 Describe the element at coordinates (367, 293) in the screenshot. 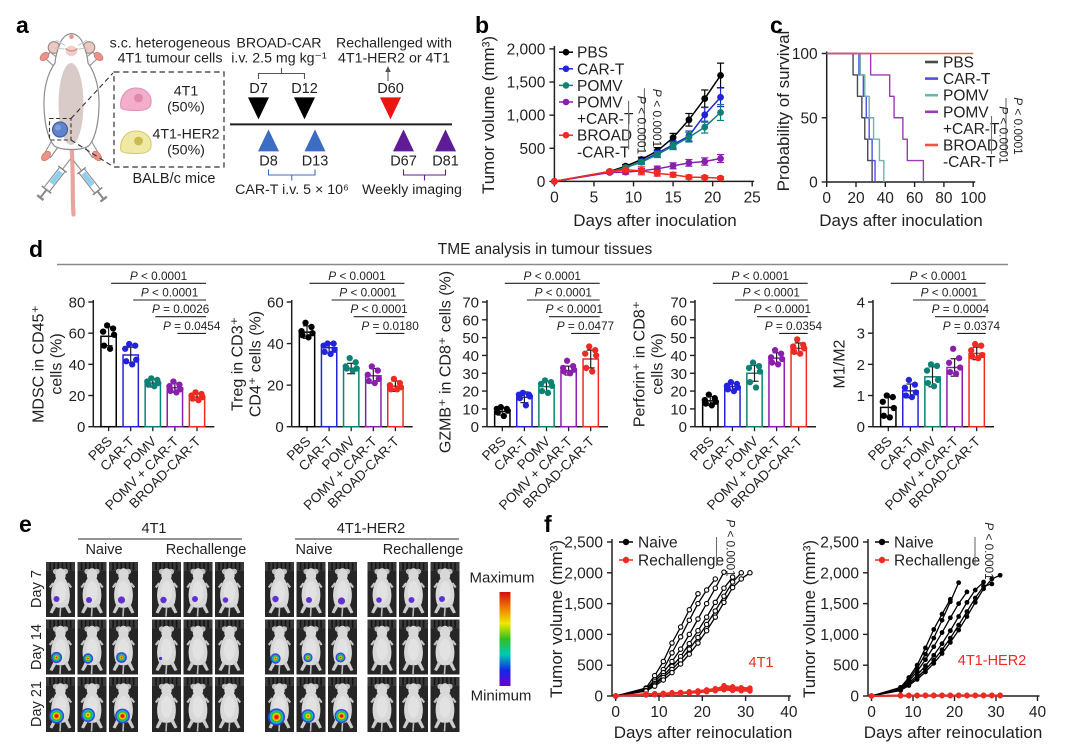

I see `panel-d2-p-value: P < 0.0001` at that location.